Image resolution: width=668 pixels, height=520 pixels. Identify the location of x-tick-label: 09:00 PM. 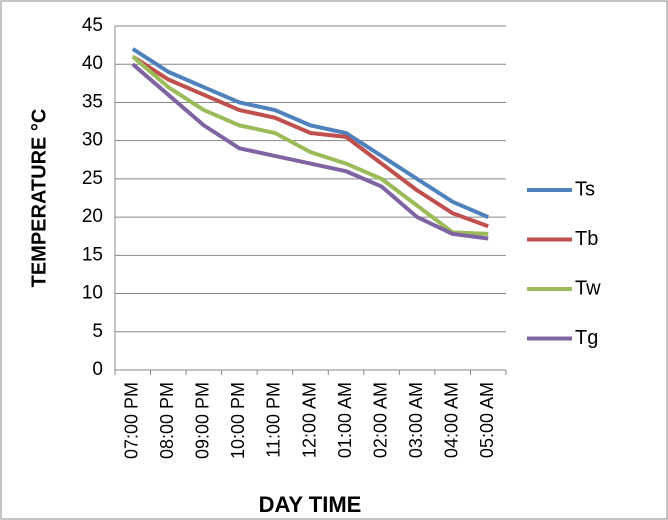
(203, 420).